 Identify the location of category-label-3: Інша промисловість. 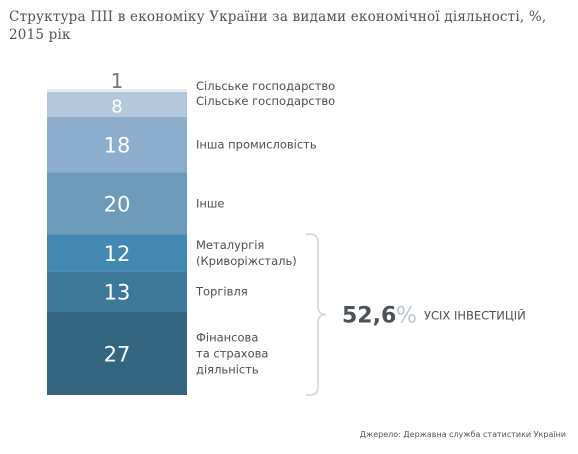
(256, 145).